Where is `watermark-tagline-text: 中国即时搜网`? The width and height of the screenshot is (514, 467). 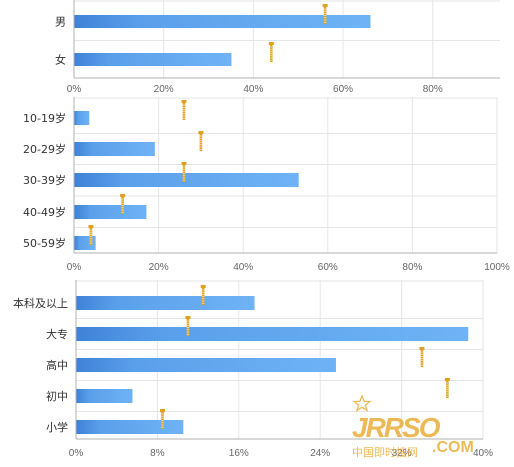 watermark-tagline-text: 中国即时搜网 is located at coordinates (385, 452).